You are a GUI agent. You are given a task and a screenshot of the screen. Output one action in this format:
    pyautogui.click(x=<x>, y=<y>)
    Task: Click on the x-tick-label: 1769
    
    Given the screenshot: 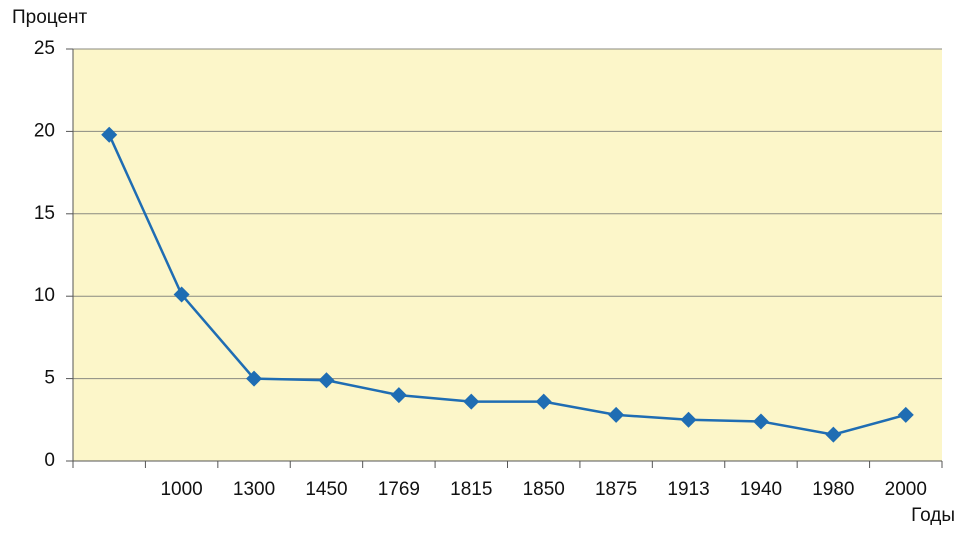 What is the action you would take?
    pyautogui.click(x=399, y=489)
    